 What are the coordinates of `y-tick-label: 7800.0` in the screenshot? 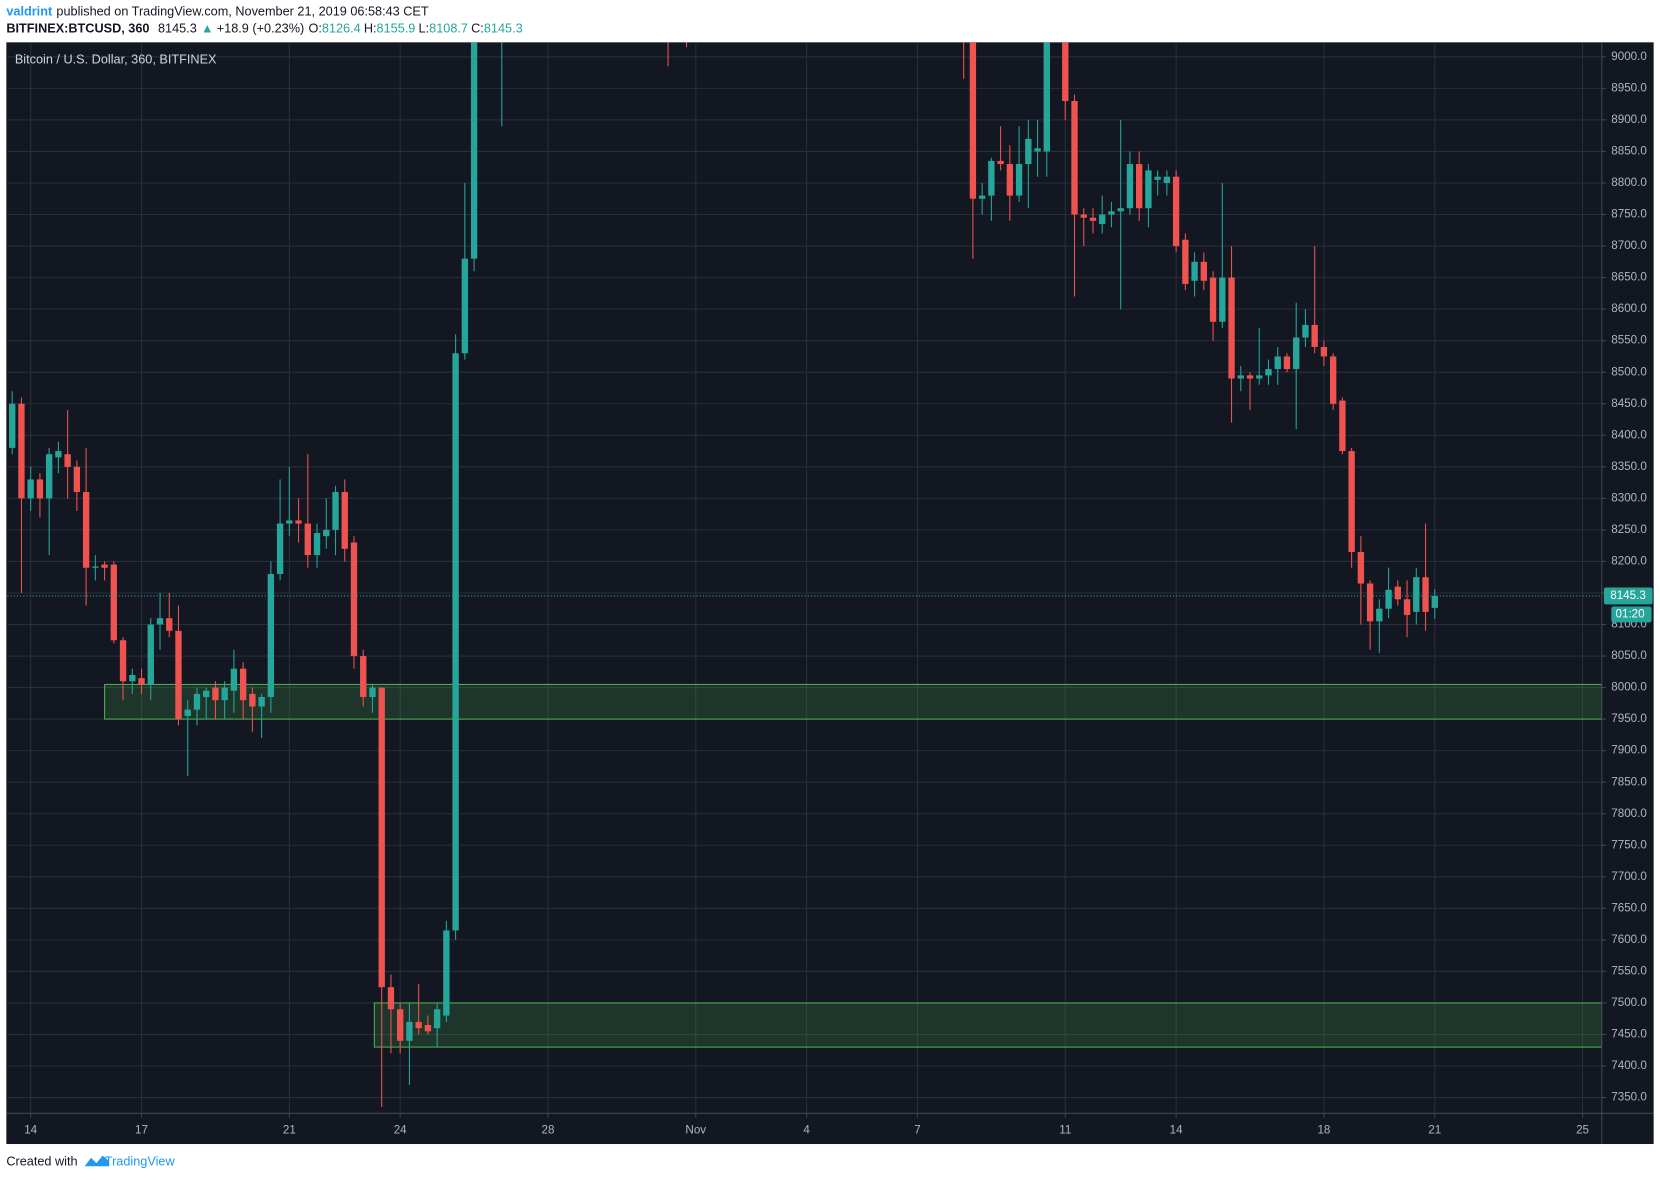 It's located at (1629, 813).